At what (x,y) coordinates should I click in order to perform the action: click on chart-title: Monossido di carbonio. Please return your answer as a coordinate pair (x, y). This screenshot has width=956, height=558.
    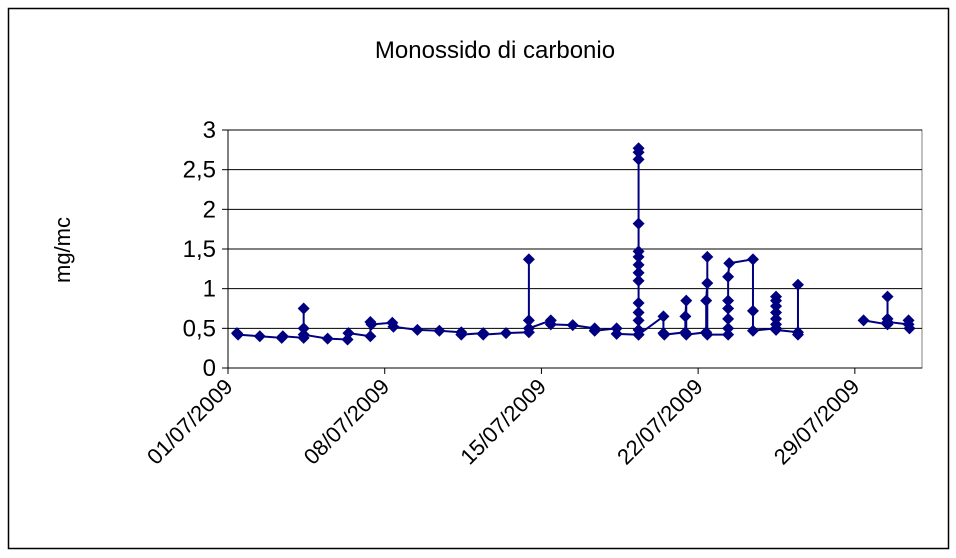
    Looking at the image, I should click on (495, 50).